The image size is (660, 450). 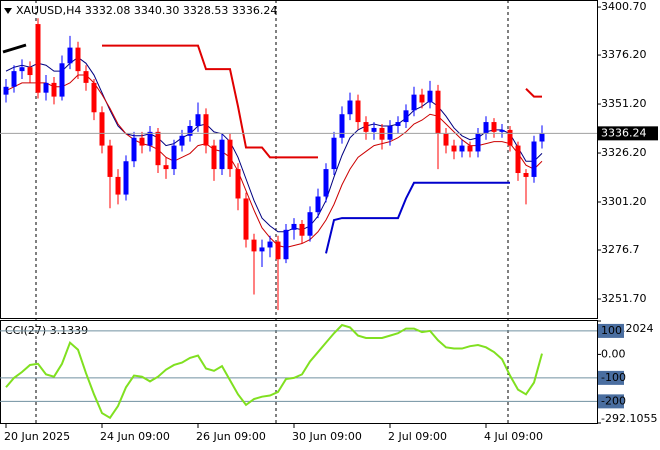 I want to click on x-tick-label: 20 Jun 2025, so click(x=37, y=436).